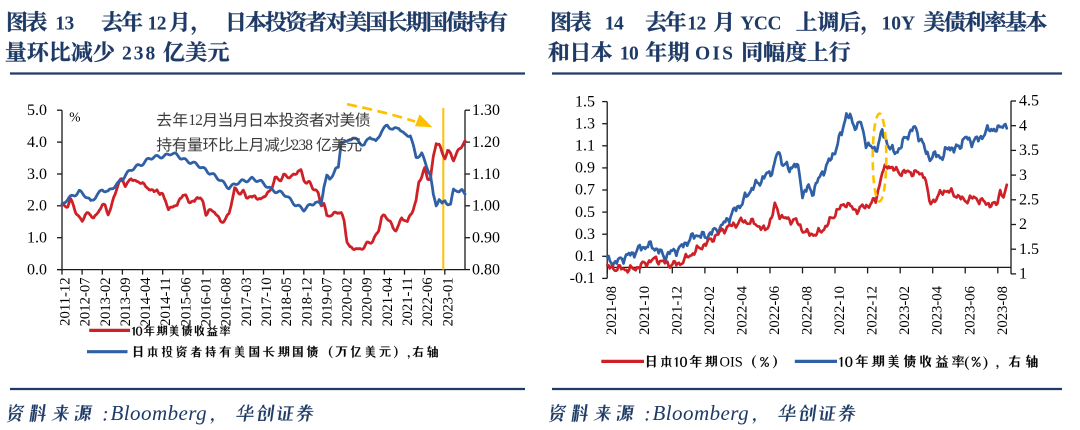 This screenshot has height=430, width=1080. I want to click on svg-text: 10Y, so click(899, 23).